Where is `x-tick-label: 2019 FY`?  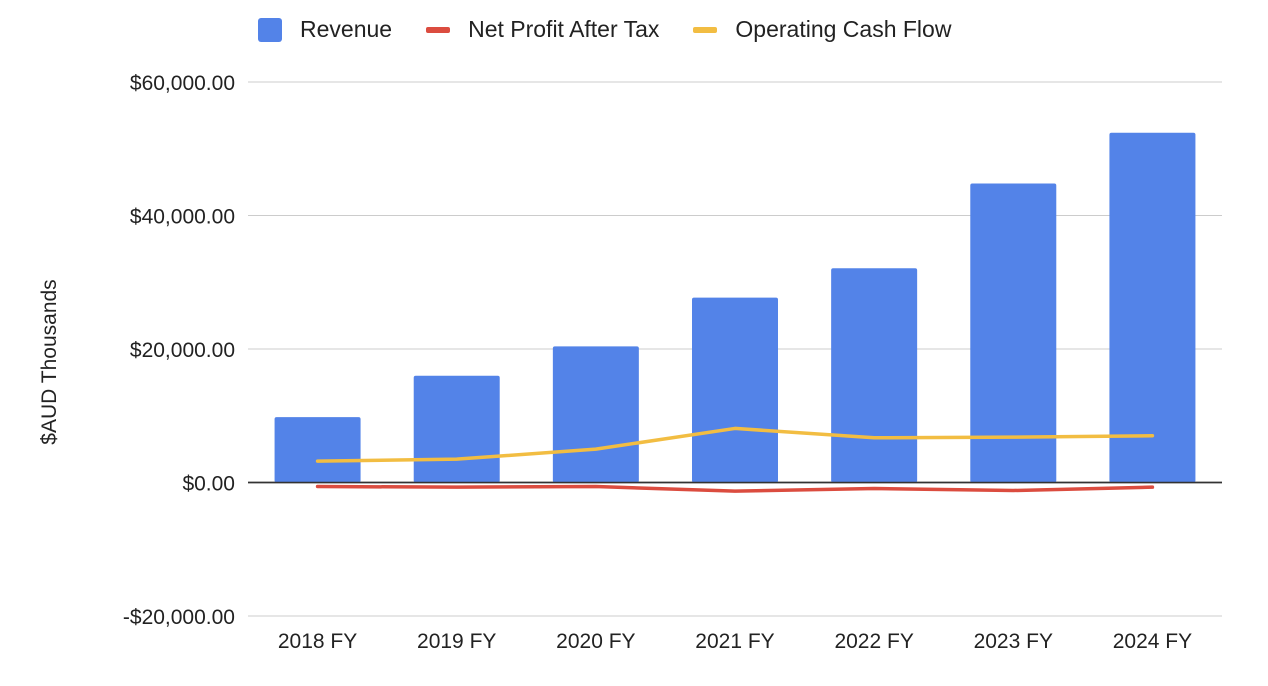 x-tick-label: 2019 FY is located at coordinates (456, 641).